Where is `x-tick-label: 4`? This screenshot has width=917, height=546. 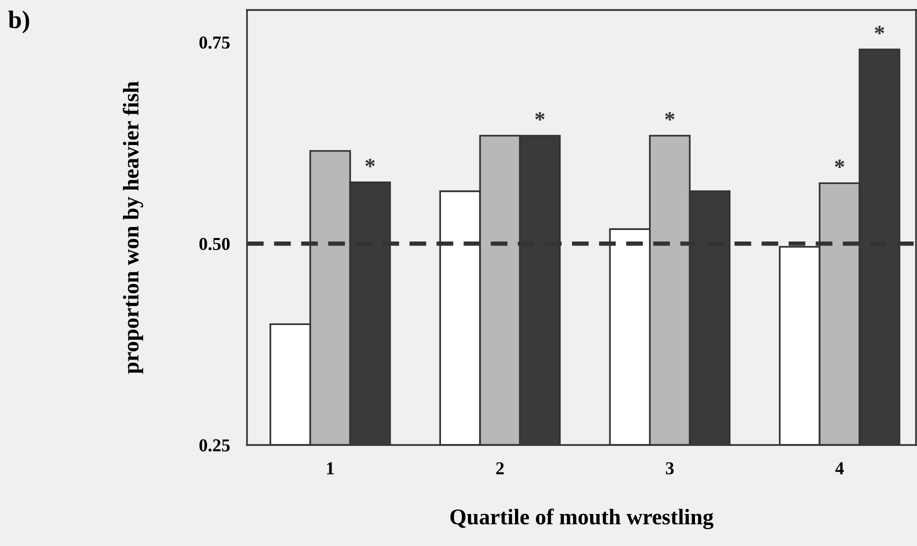
x-tick-label: 4 is located at coordinates (839, 468).